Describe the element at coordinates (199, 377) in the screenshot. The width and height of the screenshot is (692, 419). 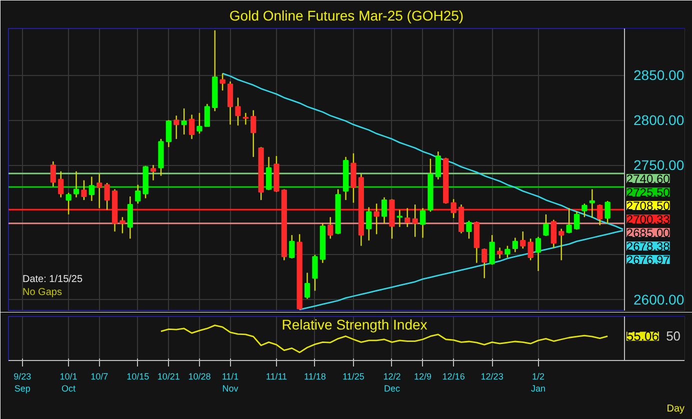
I see `x-tick-label: 10/28` at that location.